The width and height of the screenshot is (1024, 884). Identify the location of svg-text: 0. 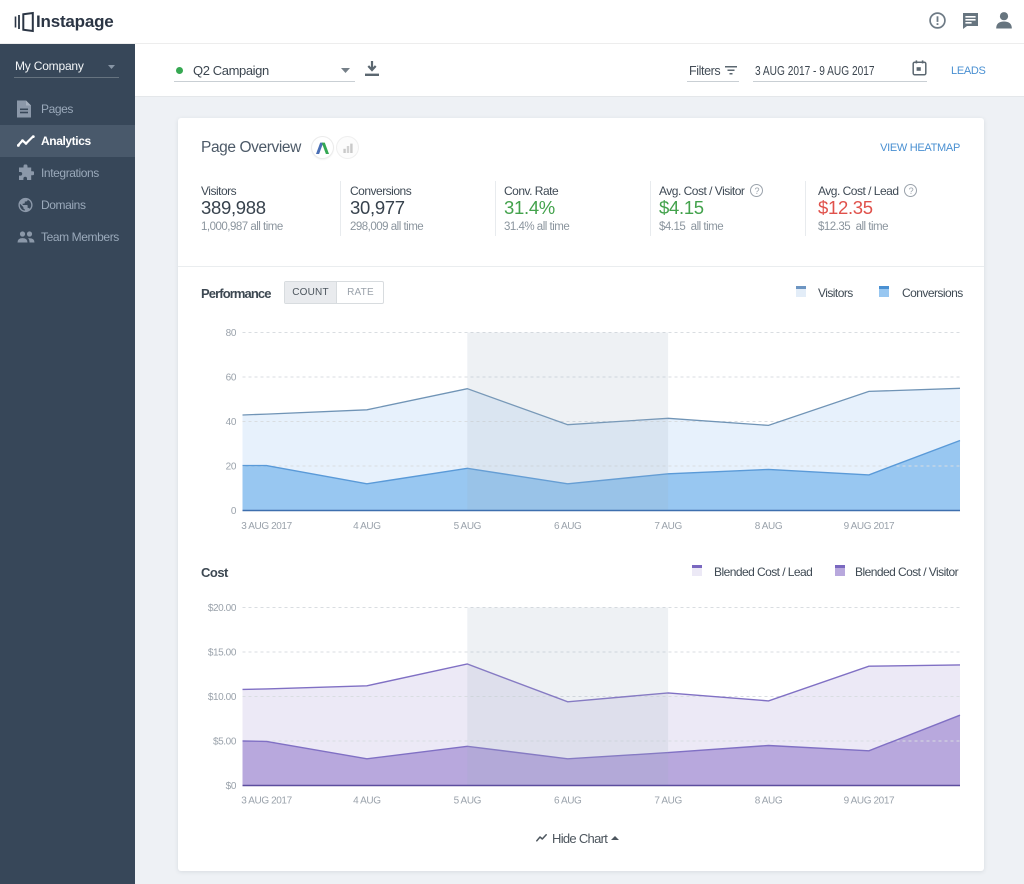
(234, 511).